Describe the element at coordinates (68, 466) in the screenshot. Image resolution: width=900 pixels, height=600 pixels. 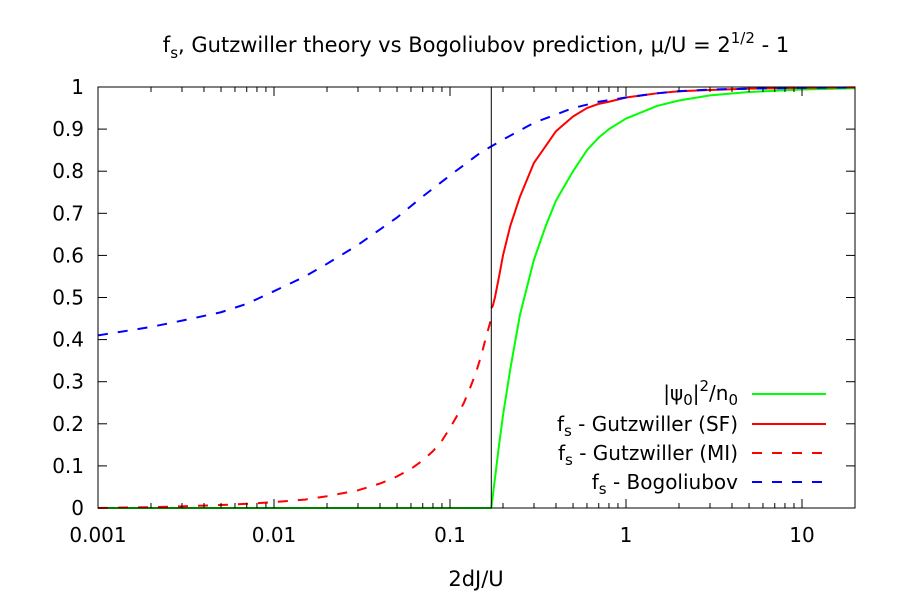
I see `y-tick-label: 0.1` at that location.